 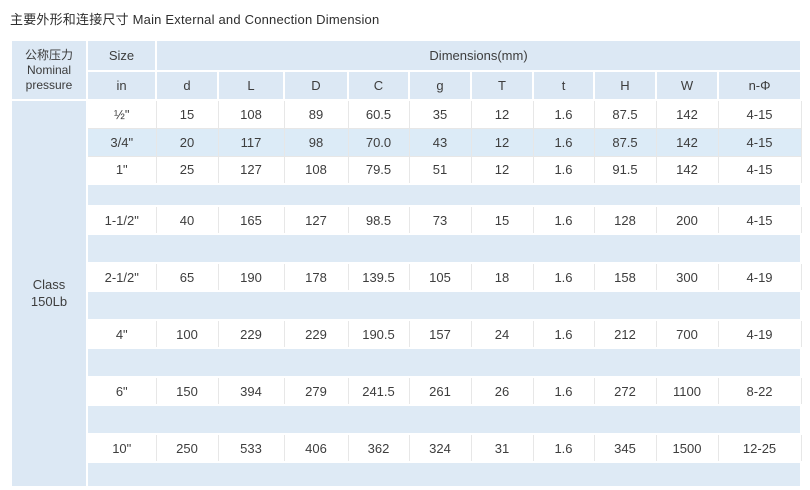 What do you see at coordinates (440, 391) in the screenshot?
I see `dimension-value-cell: 261` at bounding box center [440, 391].